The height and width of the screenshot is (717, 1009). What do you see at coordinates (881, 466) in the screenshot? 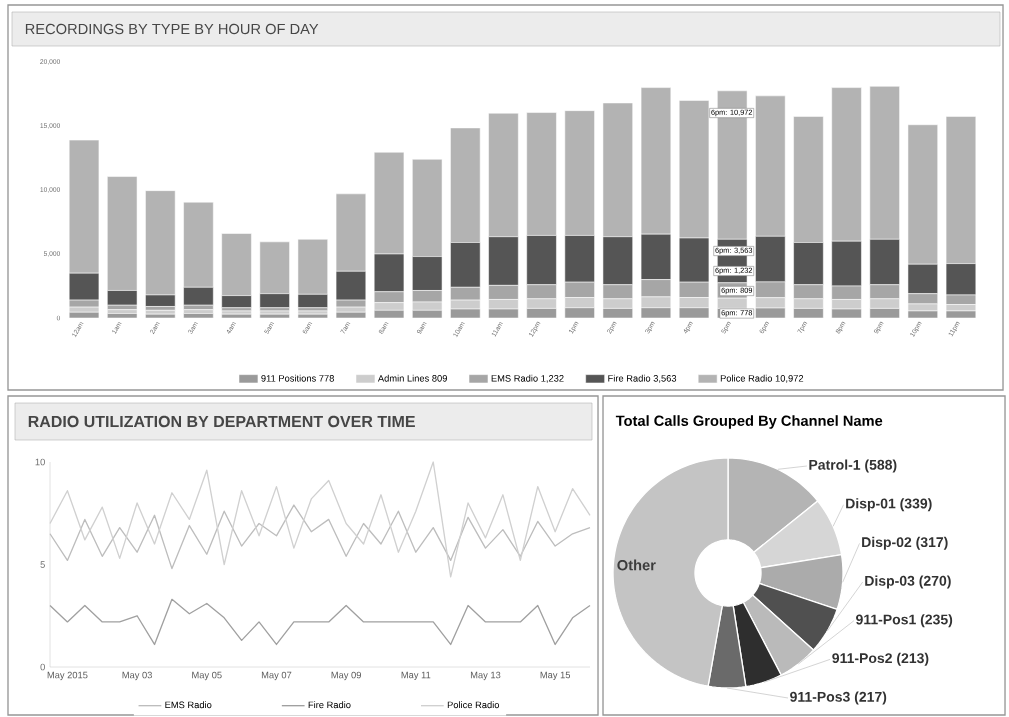
I see `data-label: (588)` at bounding box center [881, 466].